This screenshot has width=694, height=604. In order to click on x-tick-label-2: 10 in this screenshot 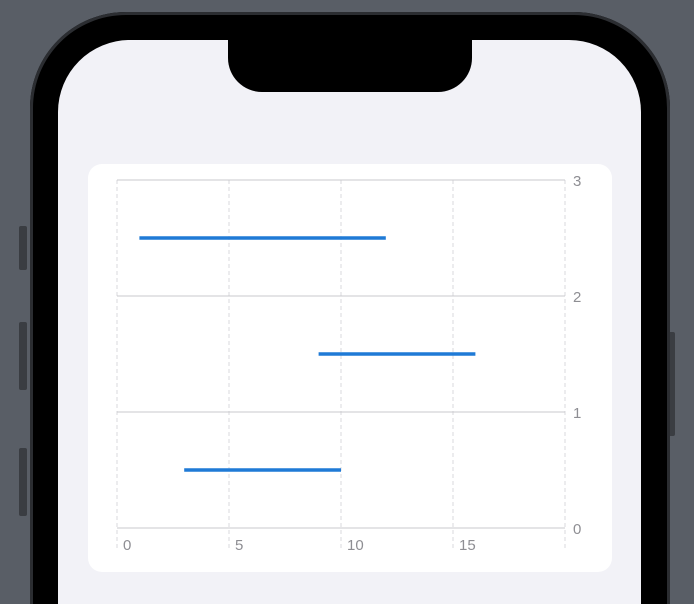, I will do `click(355, 545)`.